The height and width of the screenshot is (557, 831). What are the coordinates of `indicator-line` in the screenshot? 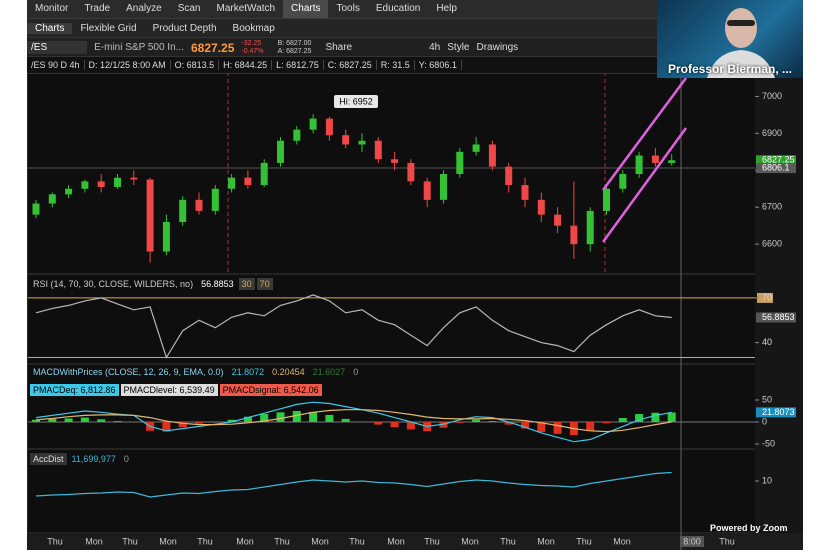 It's located at (353, 326).